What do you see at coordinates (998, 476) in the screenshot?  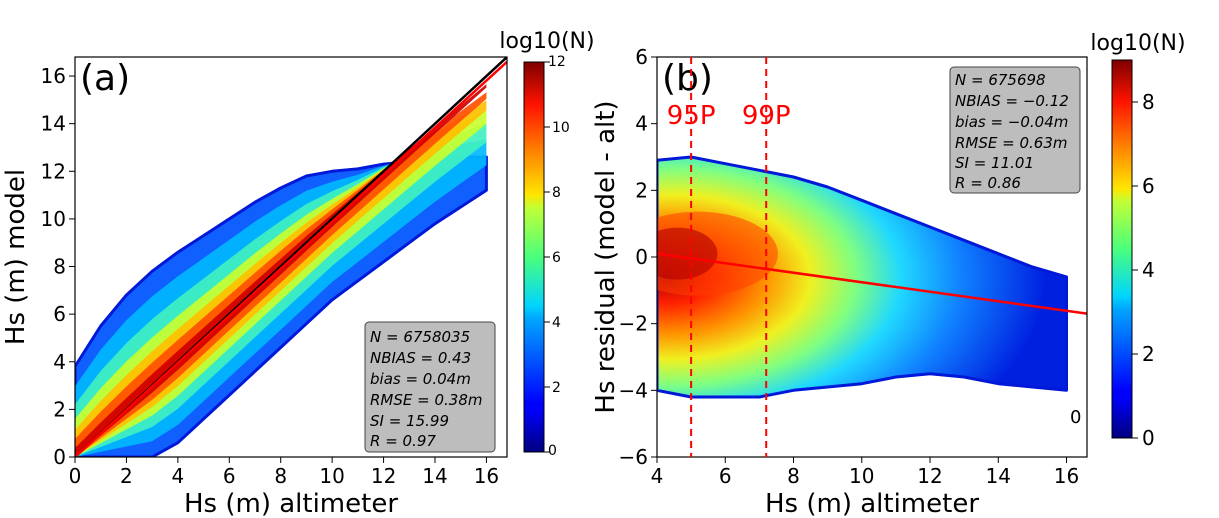 I see `panel-b-xtick-label: 14` at bounding box center [998, 476].